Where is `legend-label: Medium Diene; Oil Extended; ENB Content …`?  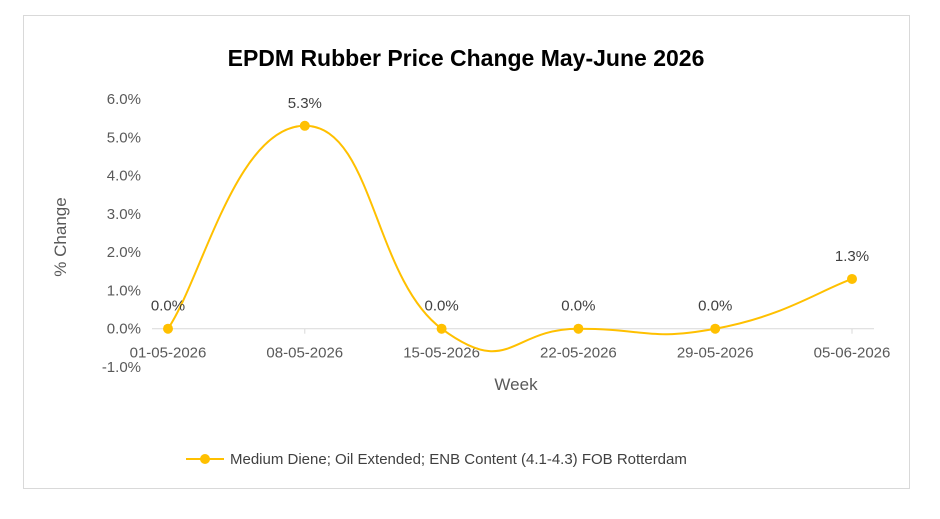 legend-label: Medium Diene; Oil Extended; ENB Content … is located at coordinates (458, 459).